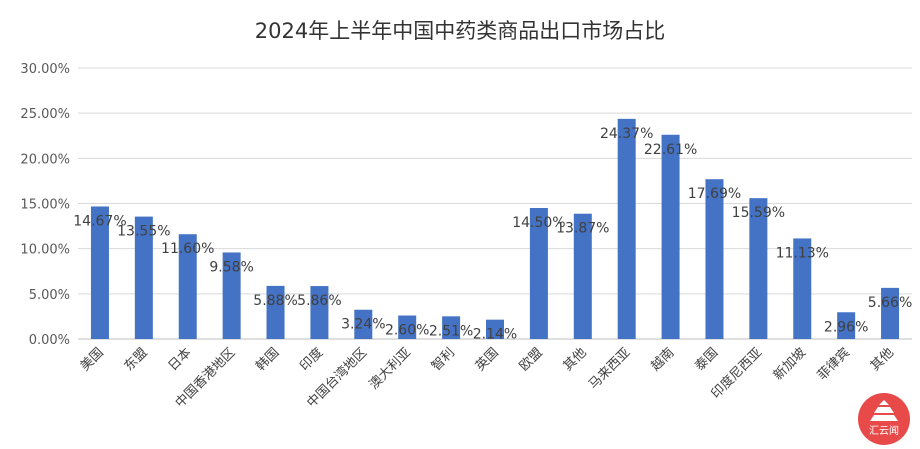 The width and height of the screenshot is (920, 449). What do you see at coordinates (609, 368) in the screenshot?
I see `x-tick-label: 马来西亚` at bounding box center [609, 368].